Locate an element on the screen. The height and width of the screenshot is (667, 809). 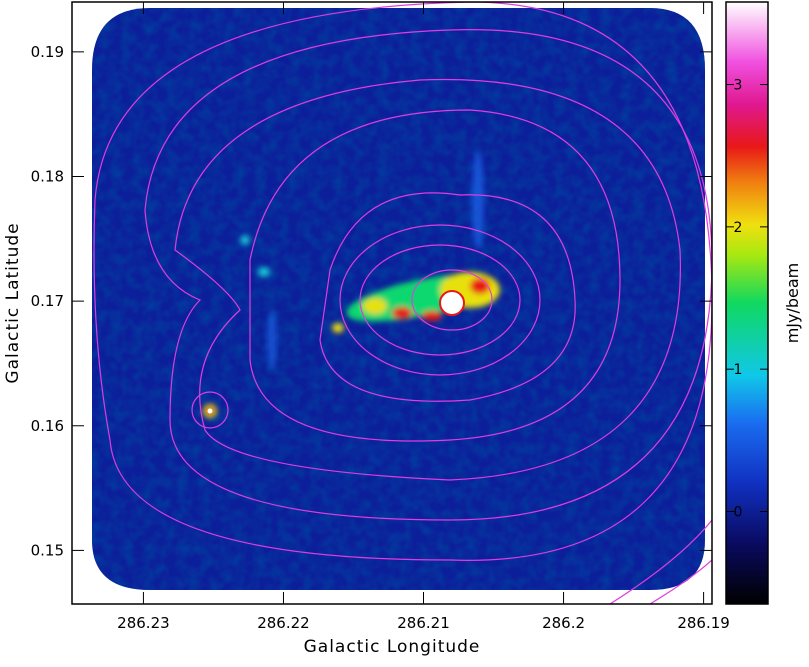
y-tick-label: 0.19 is located at coordinates (47, 52).